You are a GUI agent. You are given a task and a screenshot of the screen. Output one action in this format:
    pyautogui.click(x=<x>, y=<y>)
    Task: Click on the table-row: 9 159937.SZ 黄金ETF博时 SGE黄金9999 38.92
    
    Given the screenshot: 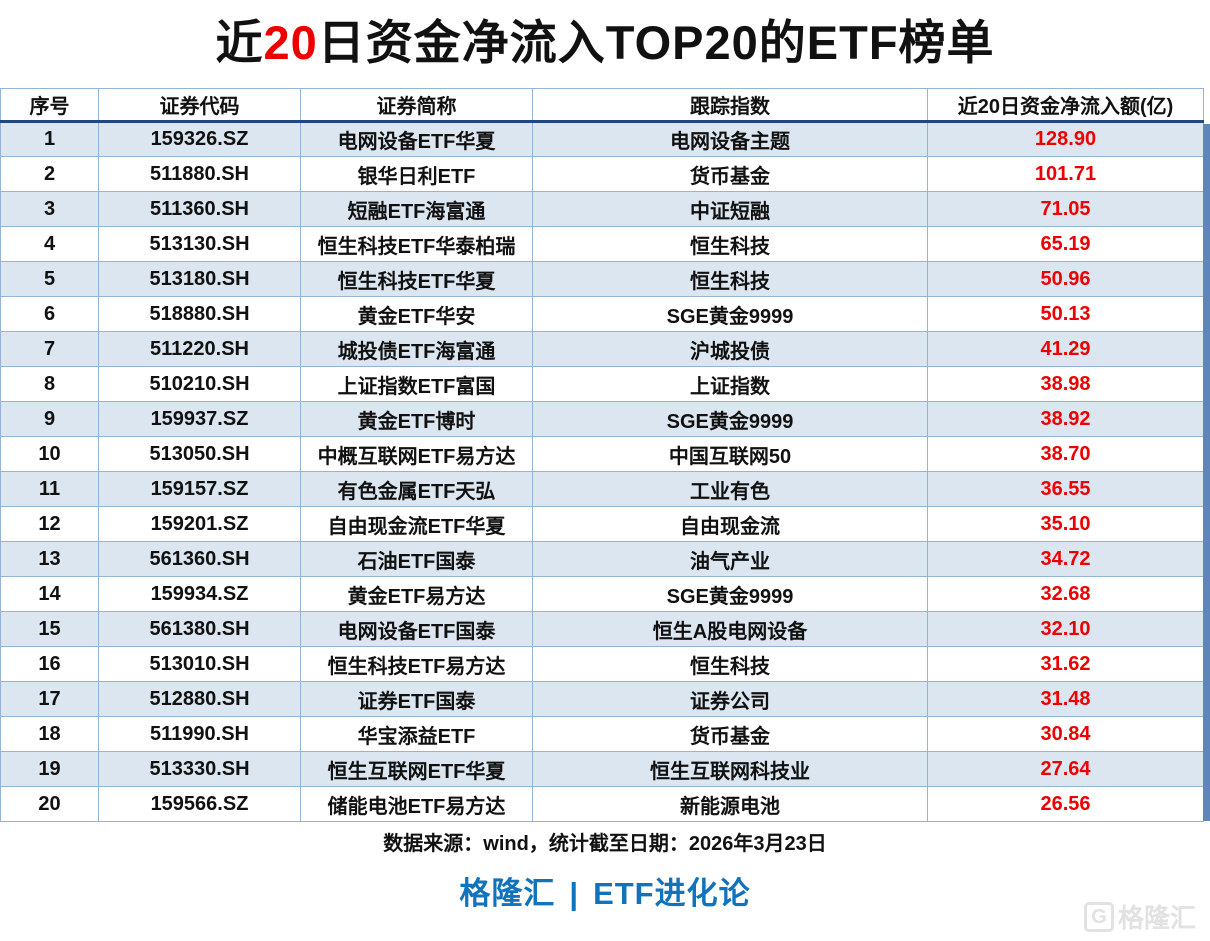 What is the action you would take?
    pyautogui.click(x=602, y=419)
    